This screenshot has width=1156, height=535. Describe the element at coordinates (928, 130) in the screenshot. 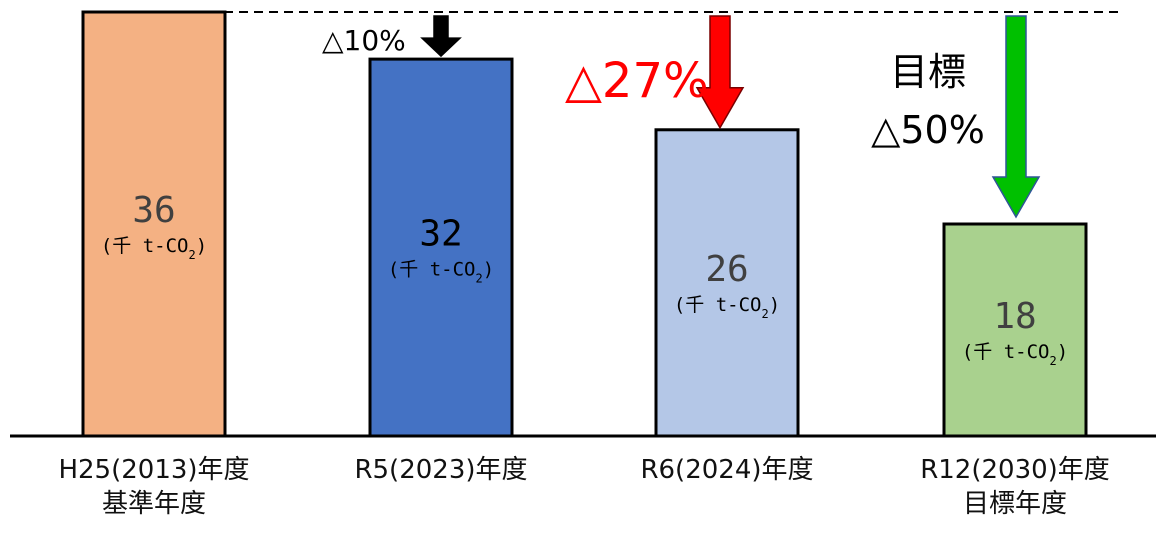

I see `annotation-text-3-1: △50%` at that location.